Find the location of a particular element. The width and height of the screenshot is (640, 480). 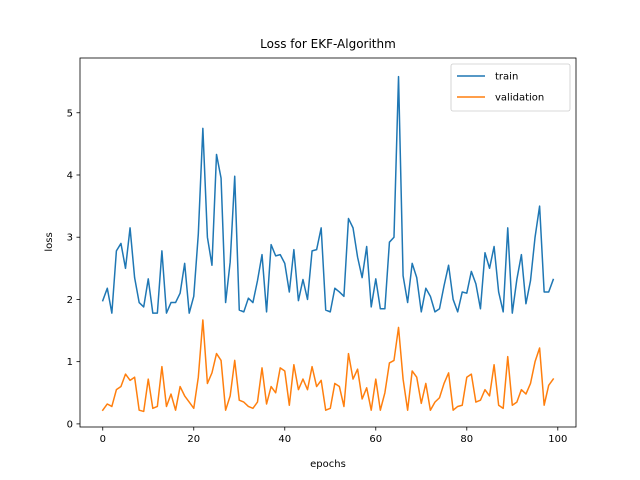

x-axis: 0 20 40 60 80 100 is located at coordinates (333, 436).